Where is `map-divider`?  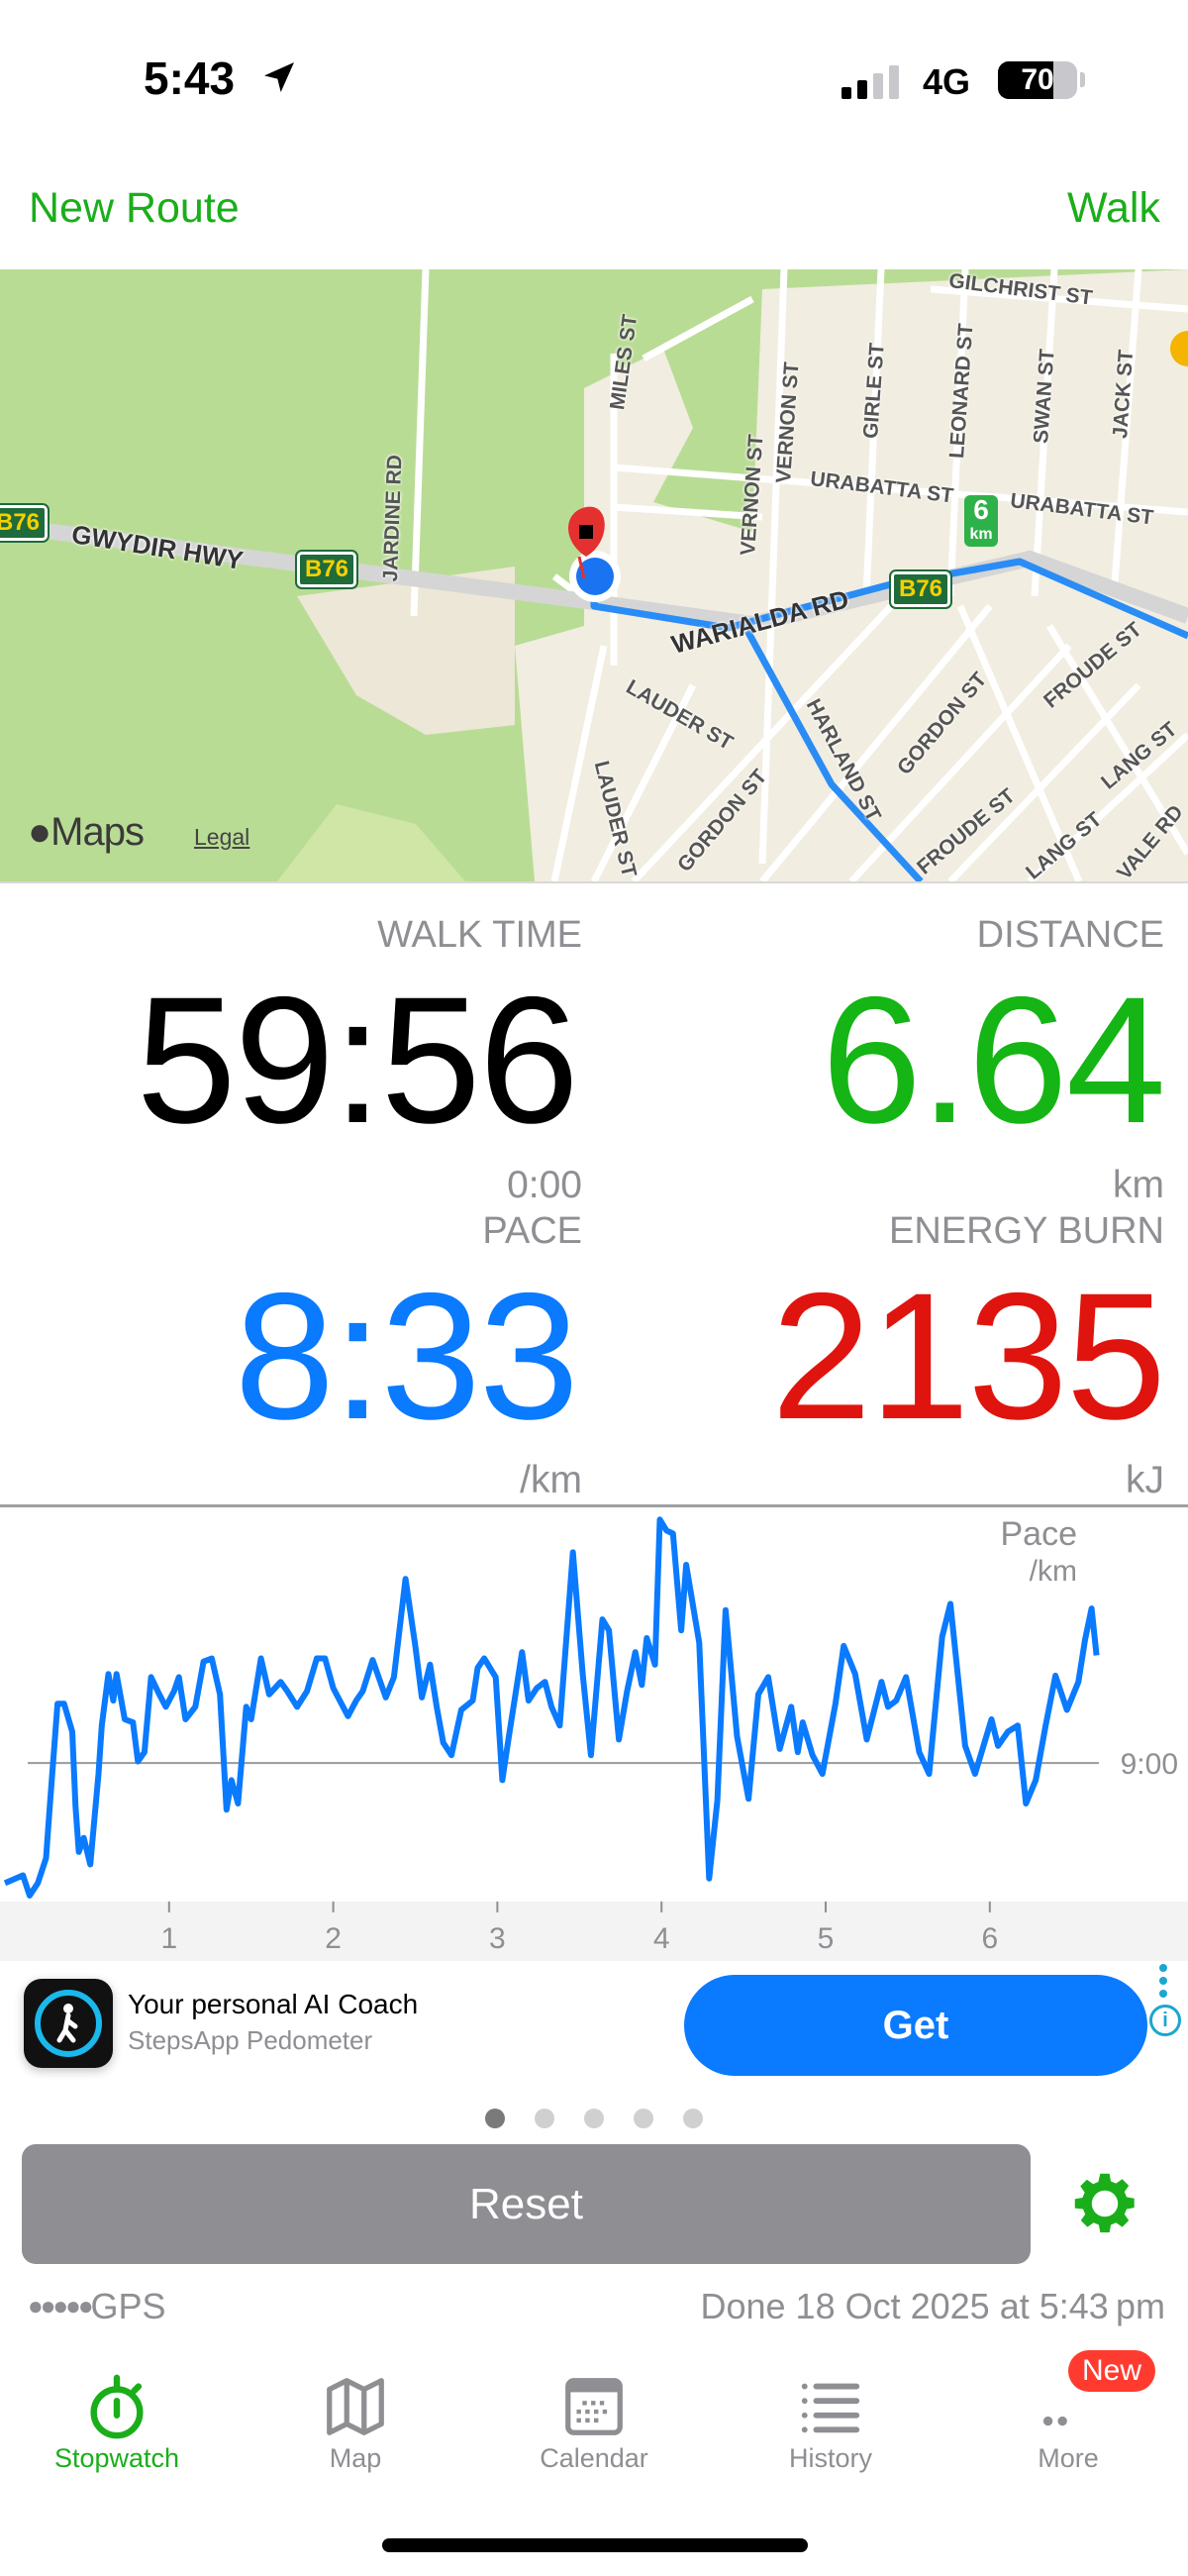
map-divider is located at coordinates (594, 882).